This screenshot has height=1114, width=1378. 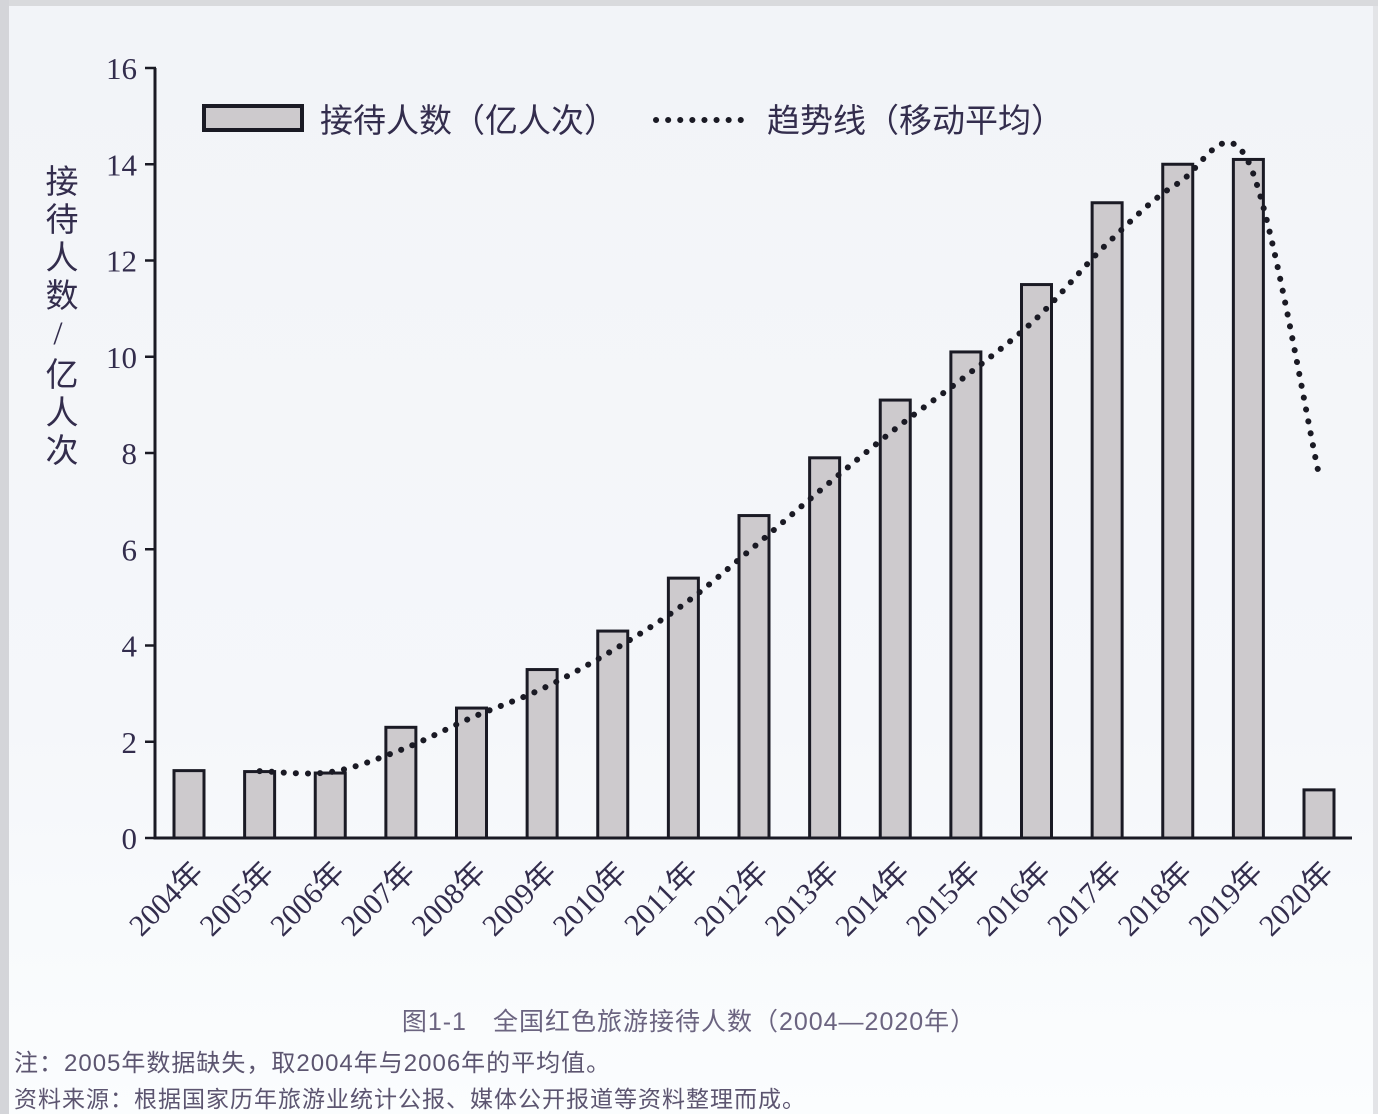 What do you see at coordinates (633, 118) in the screenshot?
I see `legend: 接待人数（亿人次） 趋势线（移动平均）` at bounding box center [633, 118].